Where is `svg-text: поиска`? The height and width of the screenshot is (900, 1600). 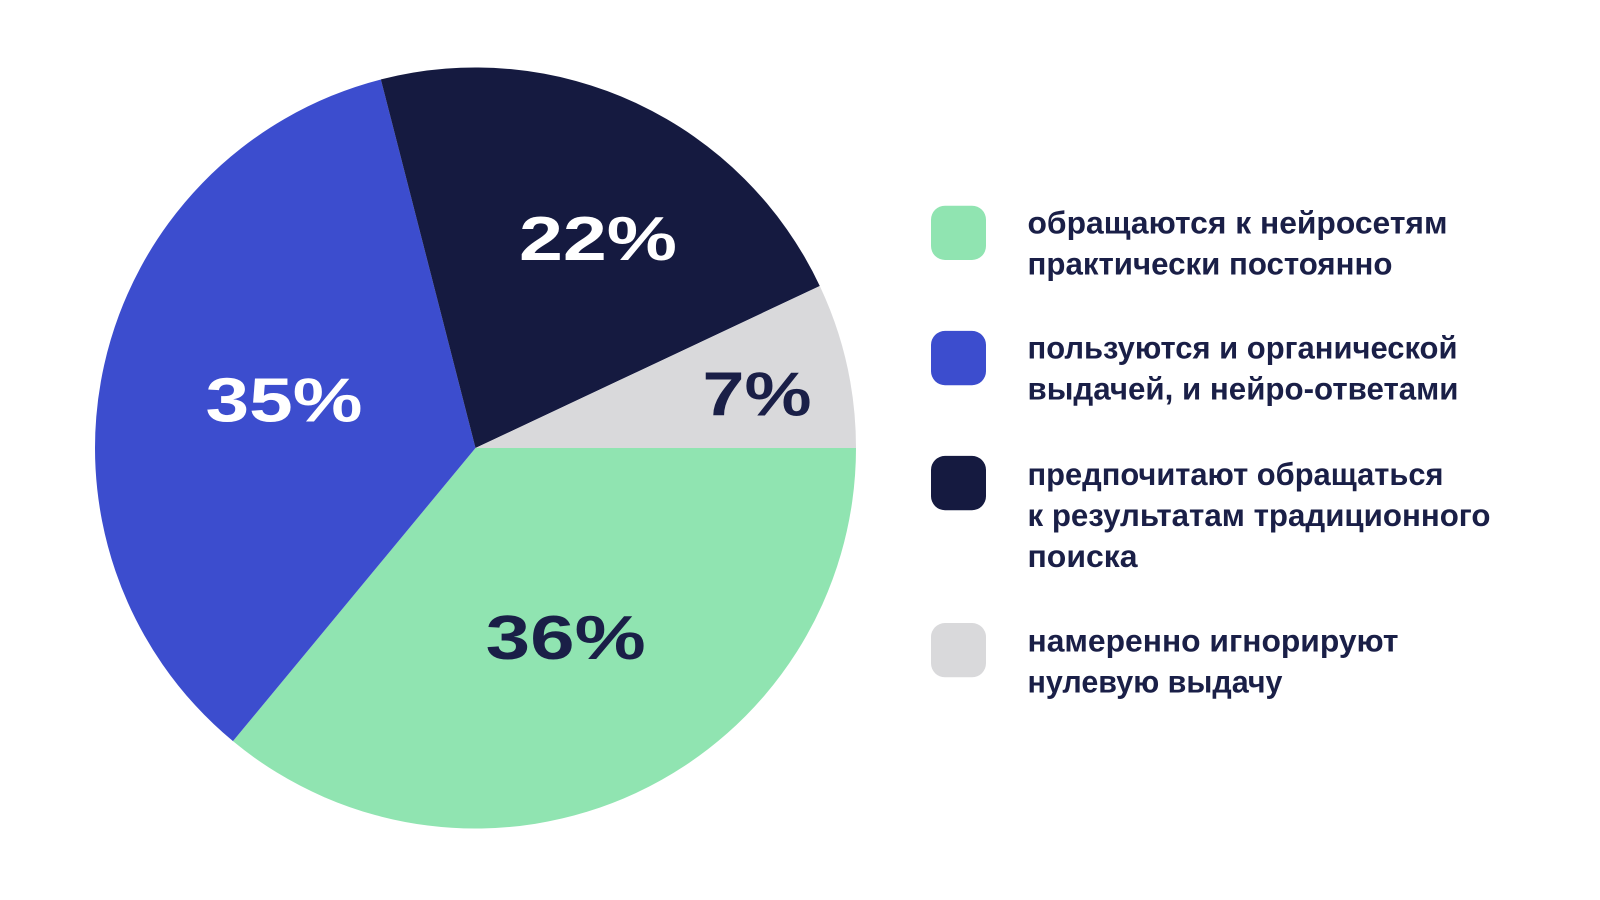 svg-text: поиска is located at coordinates (1083, 556).